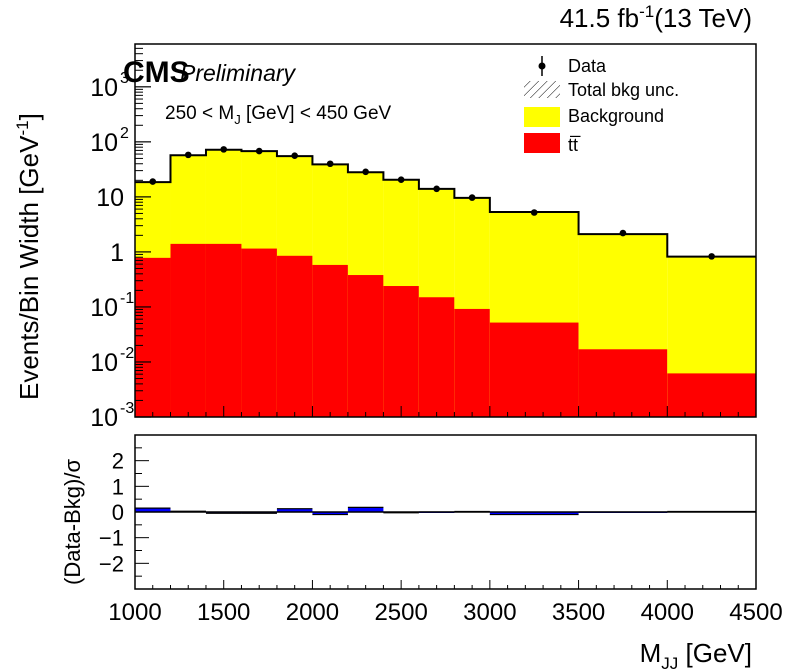  What do you see at coordinates (111, 538) in the screenshot?
I see `lower-y-tick-label: −1` at bounding box center [111, 538].